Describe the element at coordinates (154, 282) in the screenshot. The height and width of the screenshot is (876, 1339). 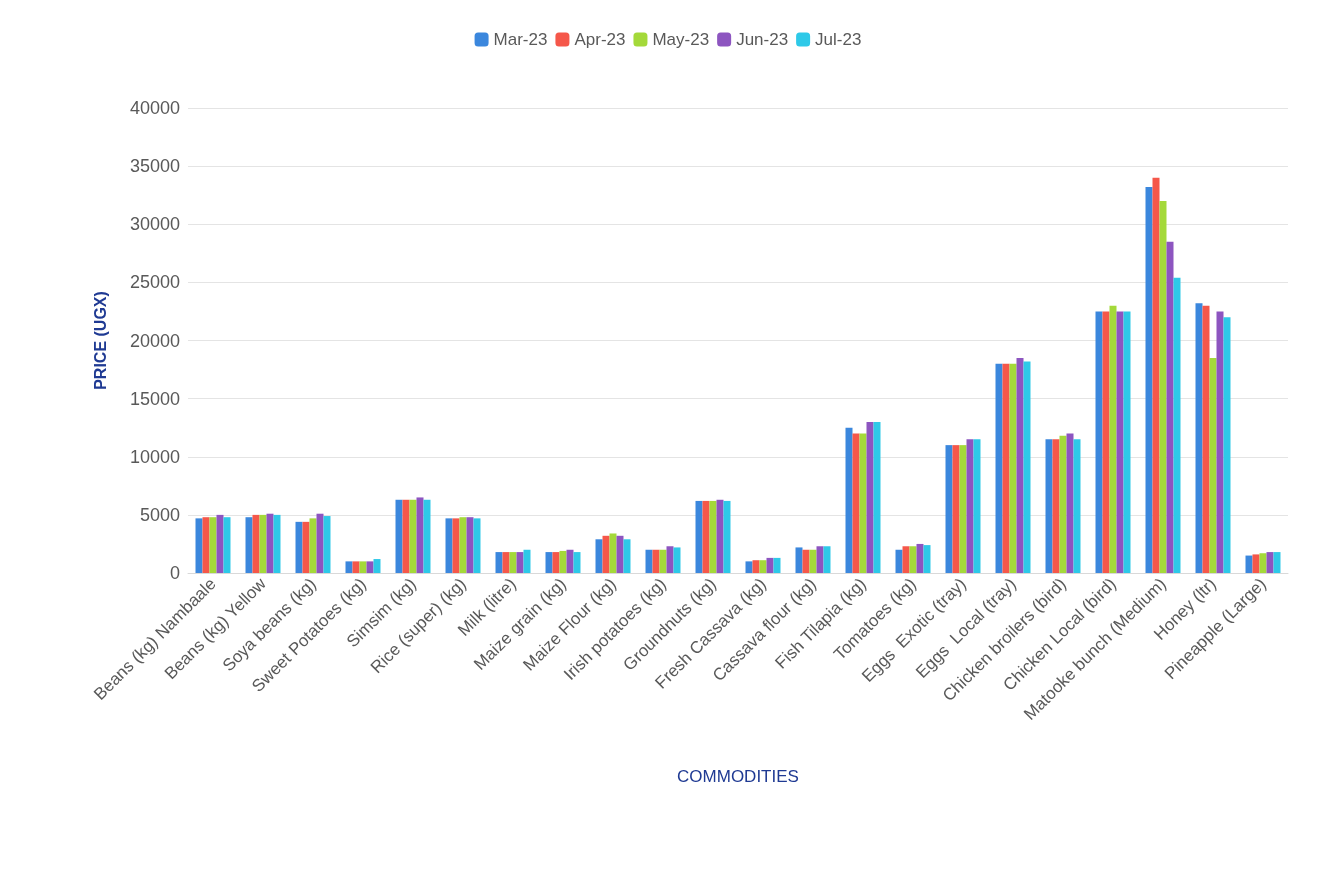
I see `y-tick-label: 25000` at that location.